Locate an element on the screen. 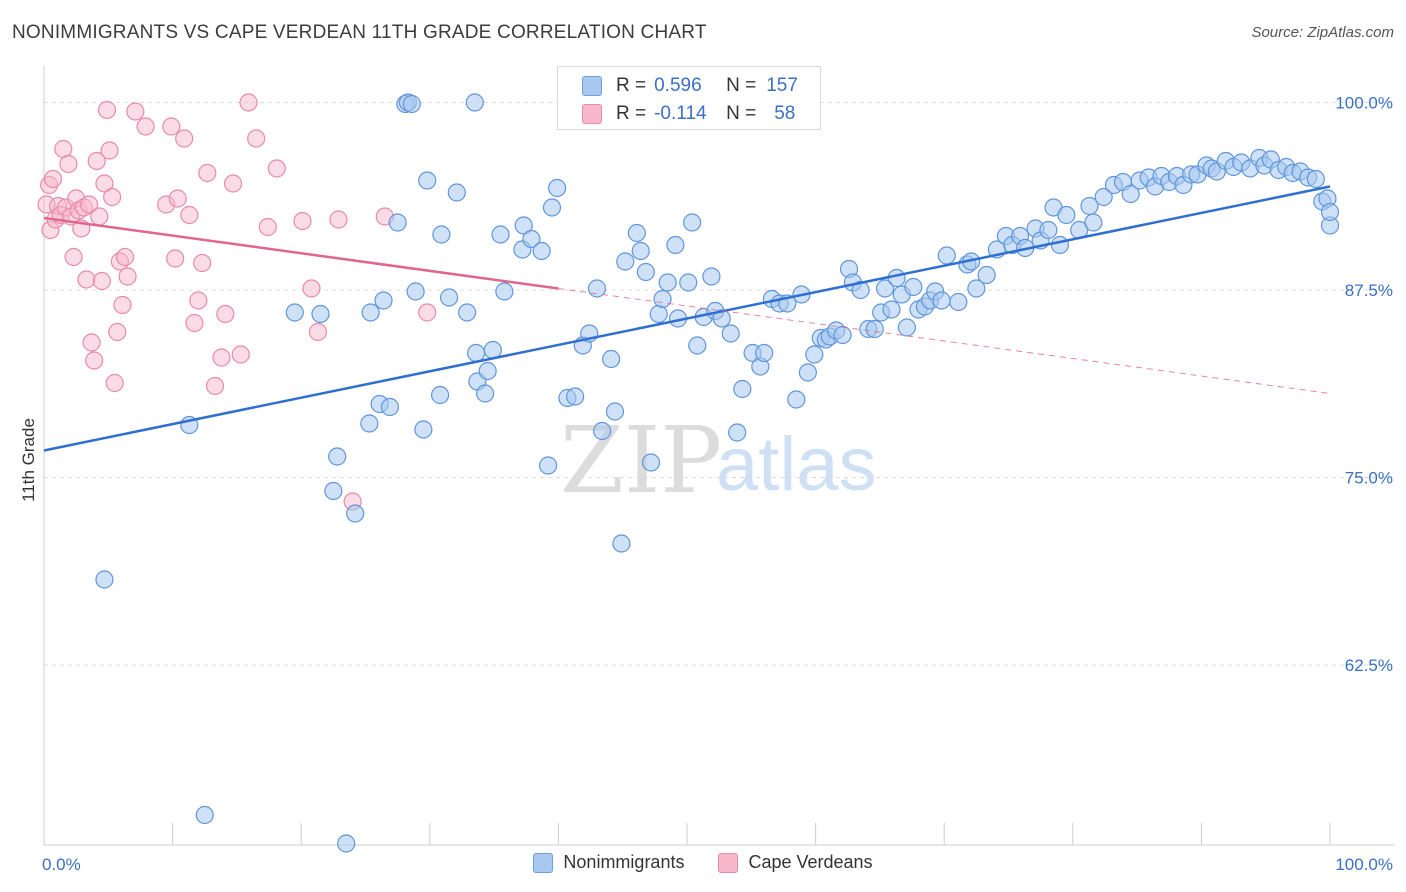 The width and height of the screenshot is (1406, 892). legend-label-cape-verdeans: Cape Verdeans is located at coordinates (810, 862).